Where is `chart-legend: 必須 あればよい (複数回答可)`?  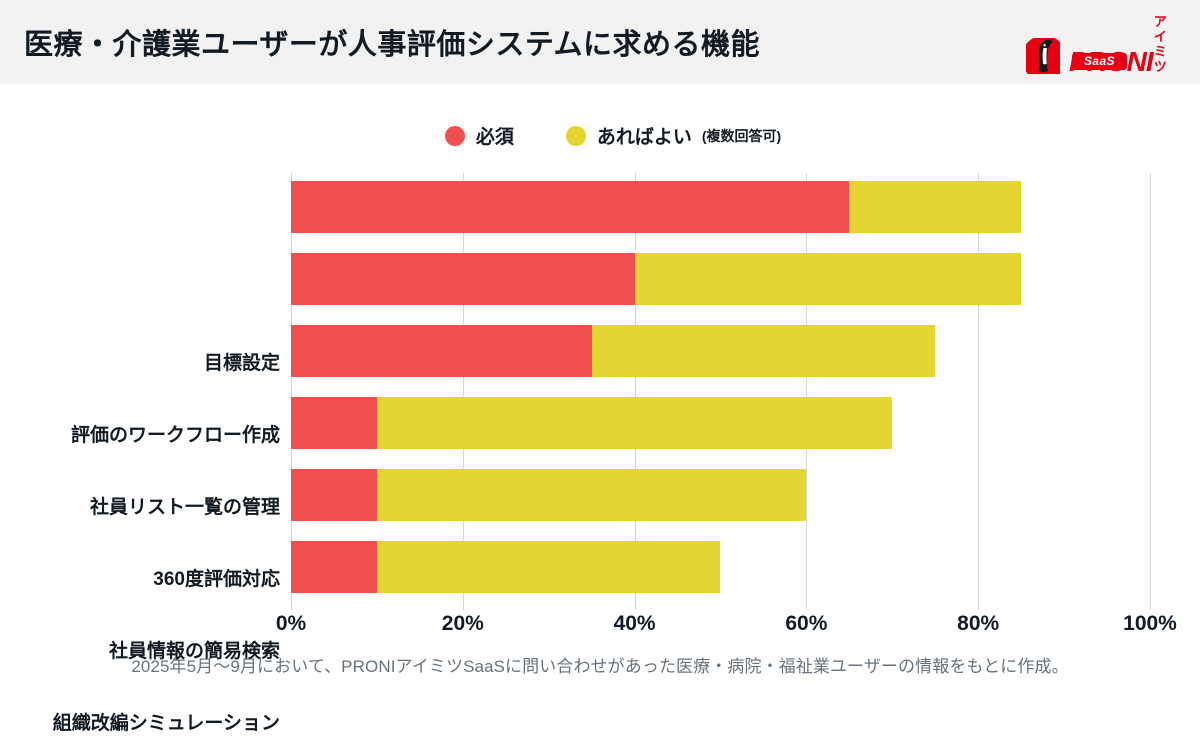
chart-legend: 必須 あればよい (複数回答可) is located at coordinates (600, 135).